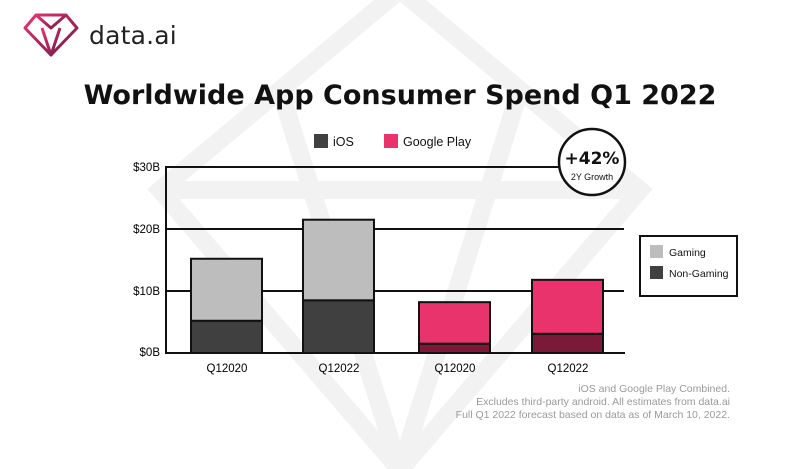 The width and height of the screenshot is (800, 469). What do you see at coordinates (321, 141) in the screenshot?
I see `legend-swatch-ios` at bounding box center [321, 141].